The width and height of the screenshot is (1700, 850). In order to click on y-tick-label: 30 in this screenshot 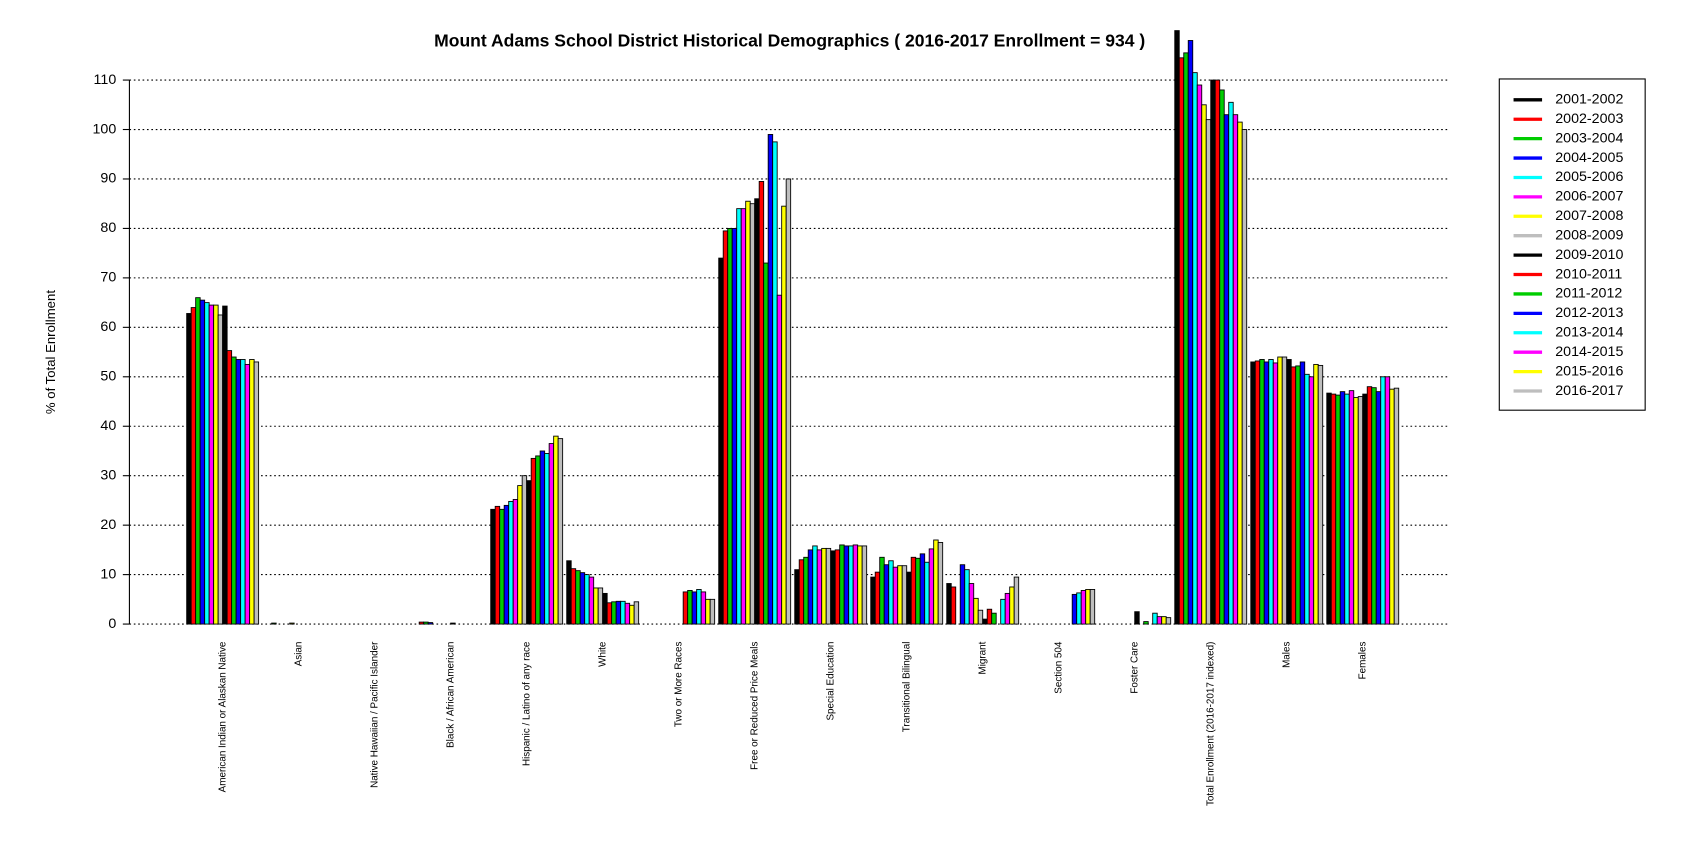, I will do `click(108, 475)`.